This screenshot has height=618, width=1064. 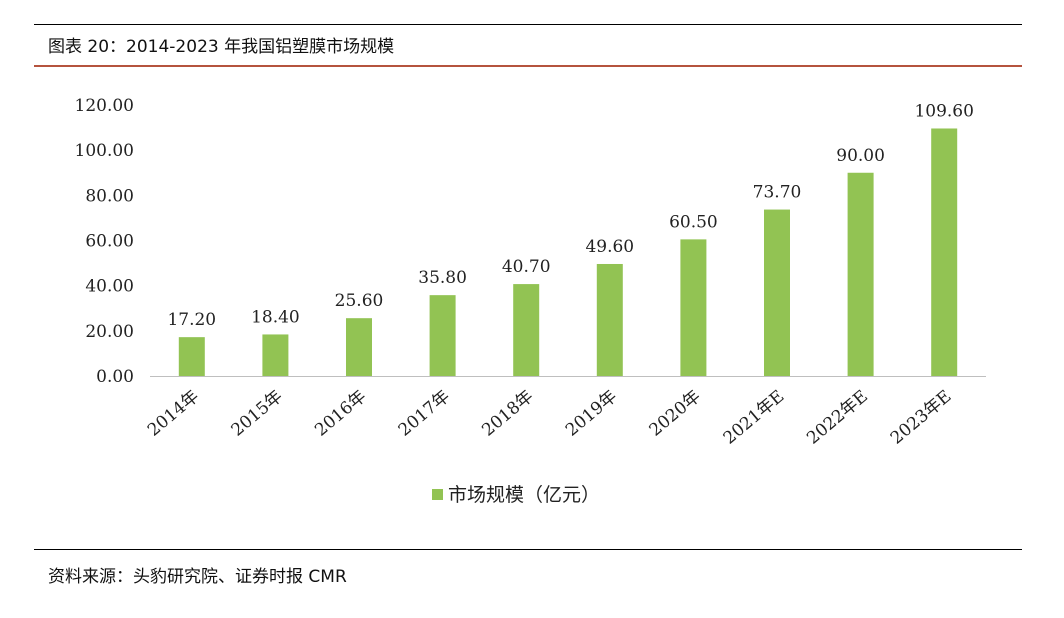 What do you see at coordinates (943, 111) in the screenshot?
I see `data-label: 109.60` at bounding box center [943, 111].